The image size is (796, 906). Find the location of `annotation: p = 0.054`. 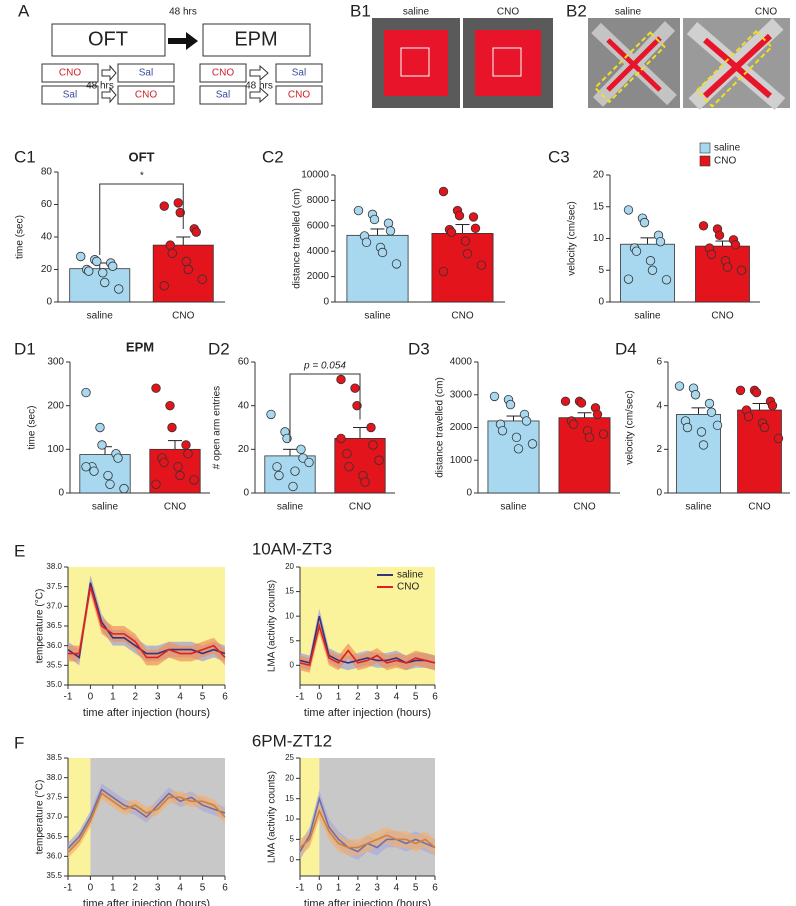

annotation: p = 0.054 is located at coordinates (324, 366).